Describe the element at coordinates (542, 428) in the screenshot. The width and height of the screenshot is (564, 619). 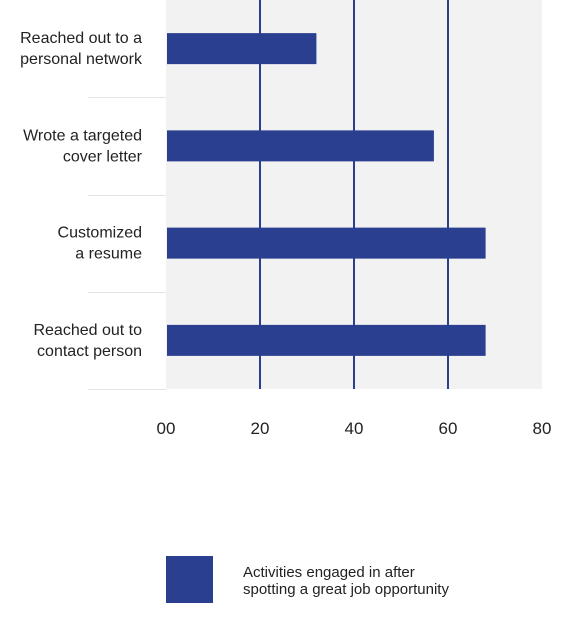
I see `x-tick-label: 80` at that location.